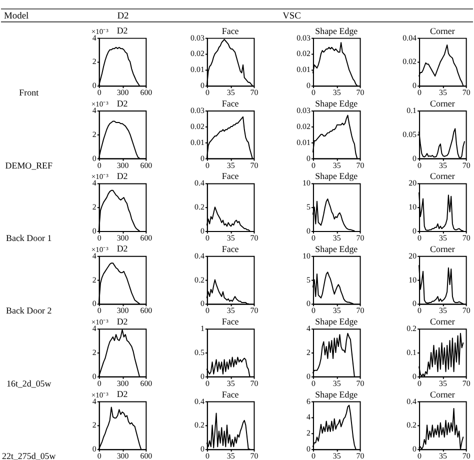 This screenshot has height=460, width=474. Describe the element at coordinates (308, 207) in the screenshot. I see `y-tick-label: 5` at that location.